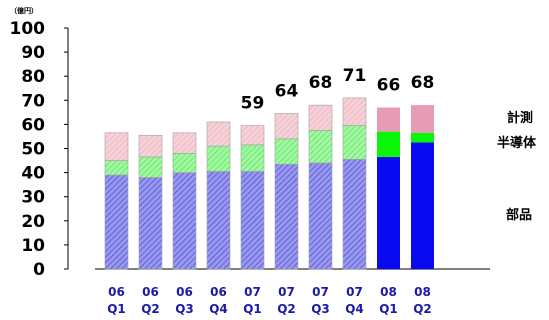 The width and height of the screenshot is (549, 320). Describe the element at coordinates (33, 53) in the screenshot. I see `y-tick-label: 90` at that location.